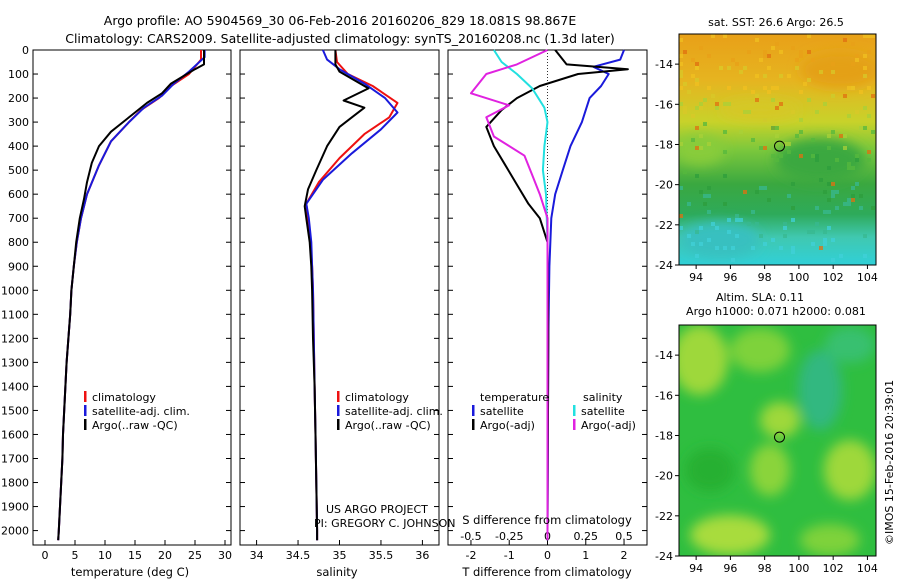  Describe the element at coordinates (514, 397) in the screenshot. I see `legend-temperature-title: temperature` at that location.